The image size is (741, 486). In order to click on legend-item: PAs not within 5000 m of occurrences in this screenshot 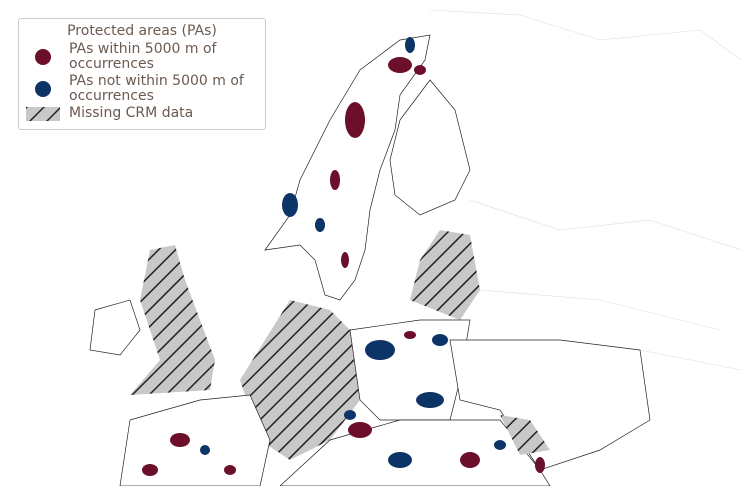, I will do `click(142, 89)`.